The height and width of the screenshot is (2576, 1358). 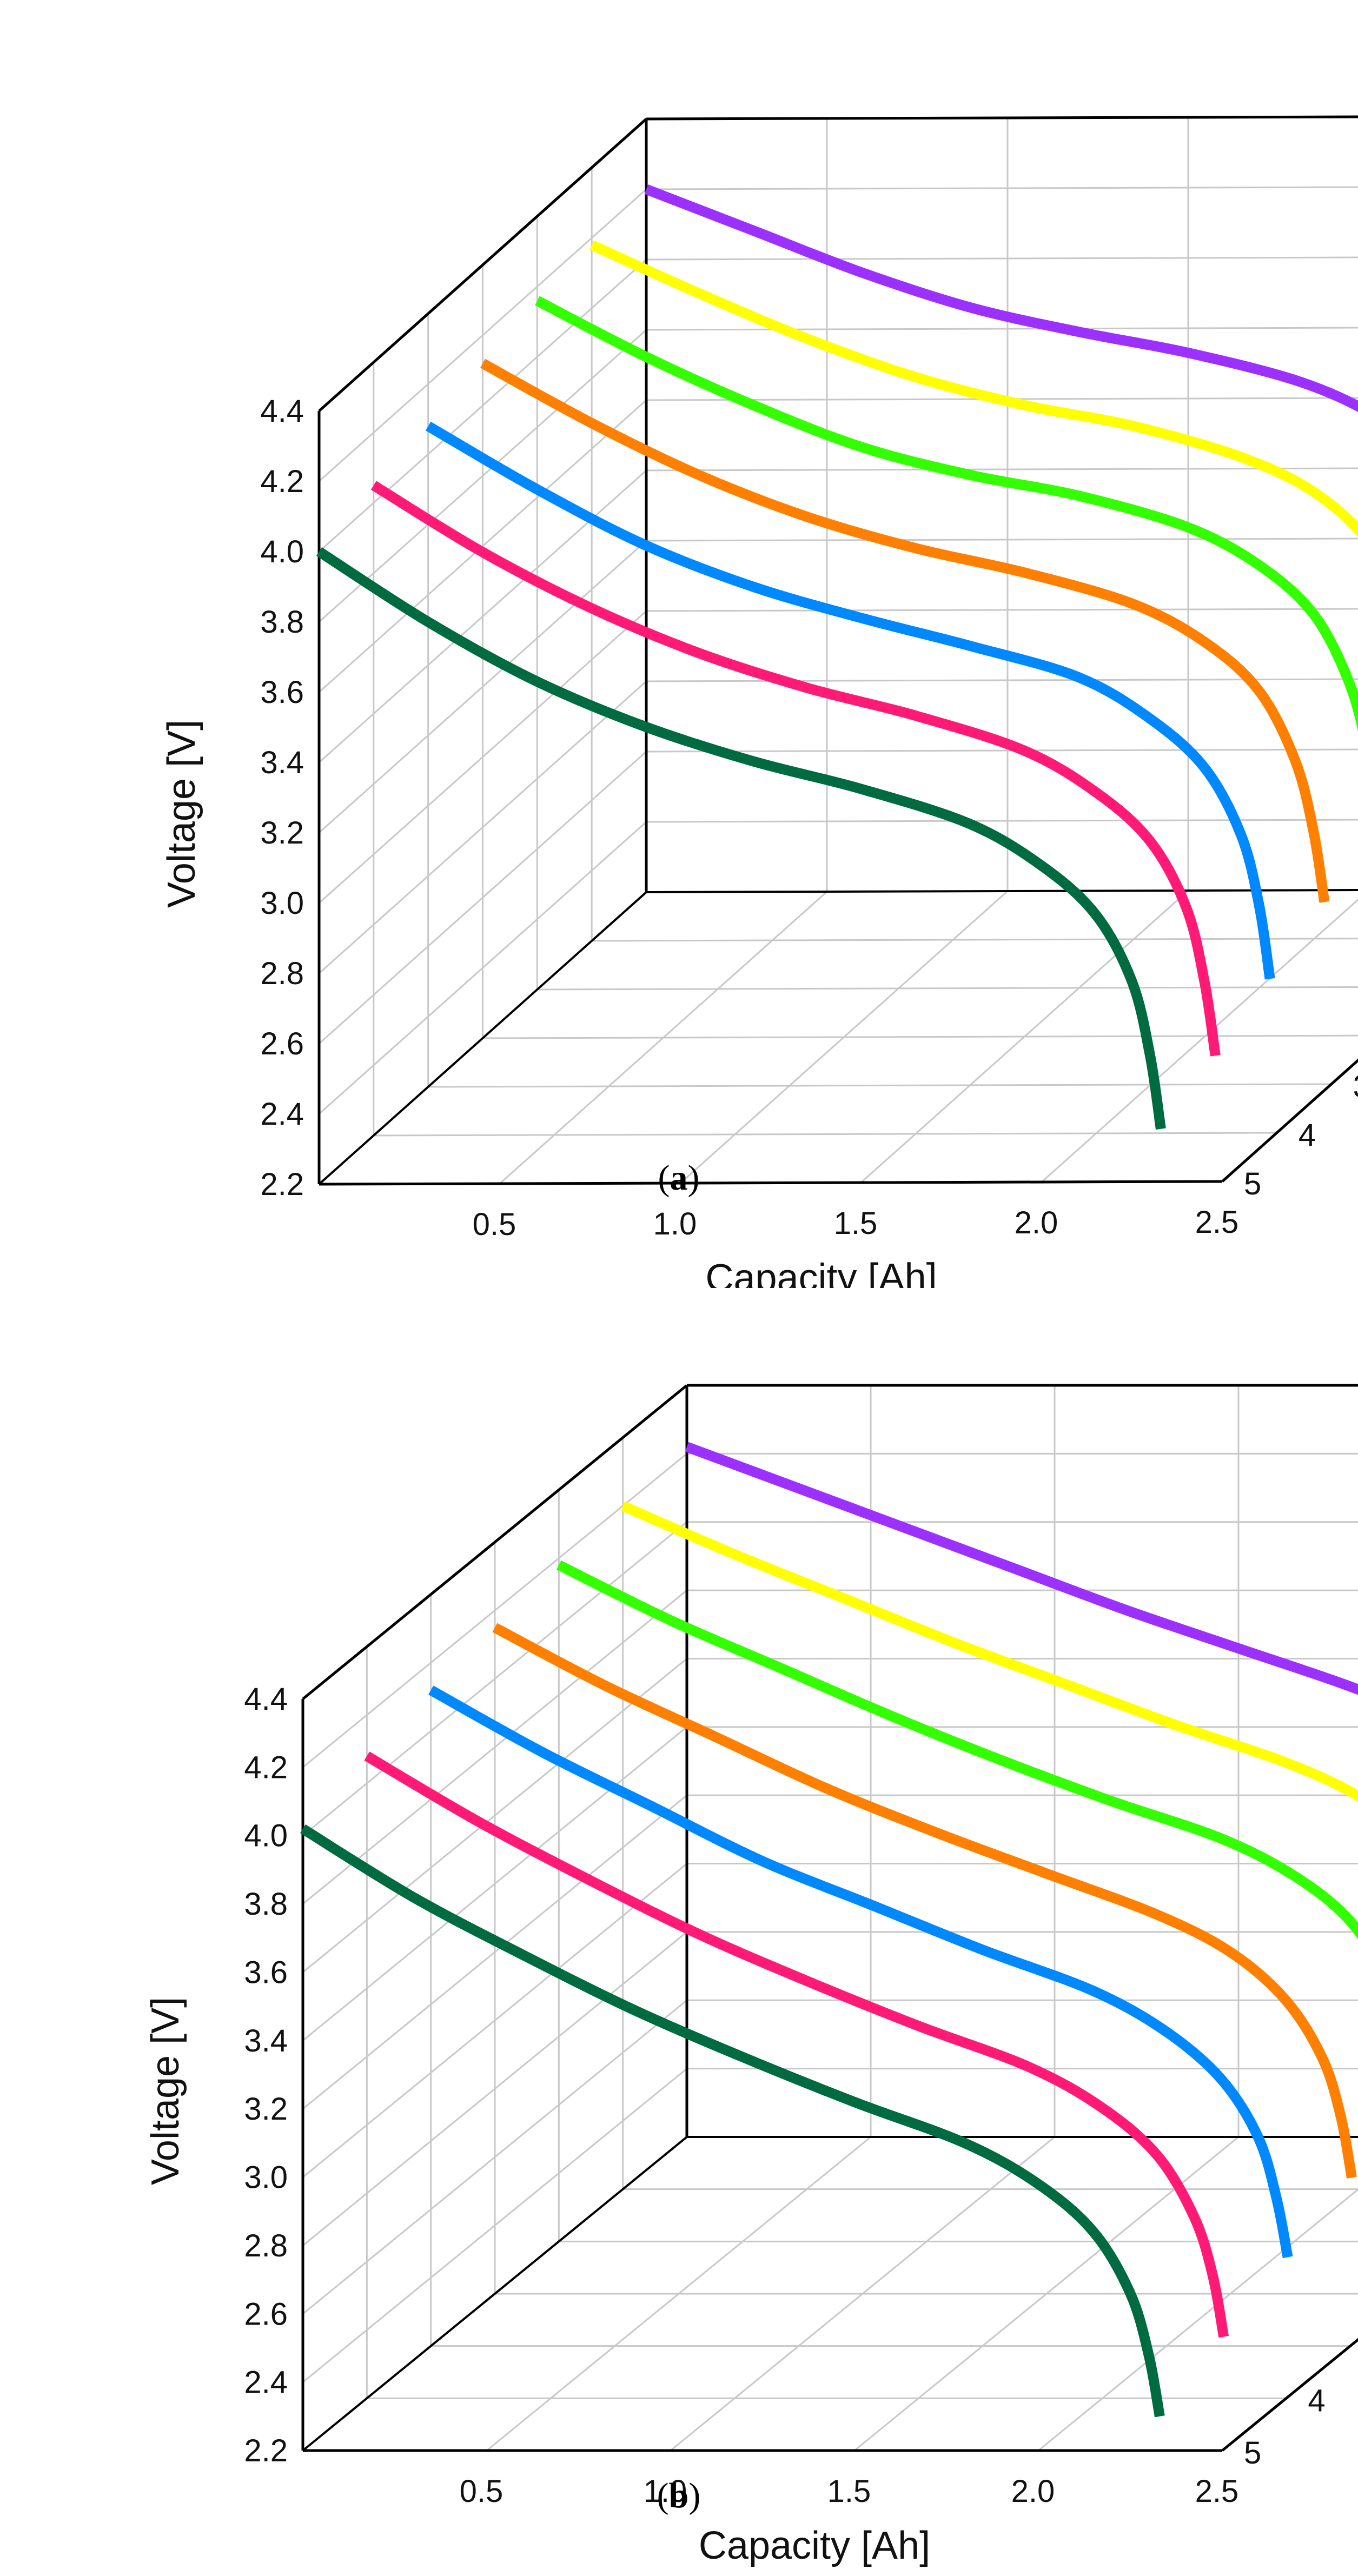 I want to click on panel-caption: (b), so click(x=679, y=2495).